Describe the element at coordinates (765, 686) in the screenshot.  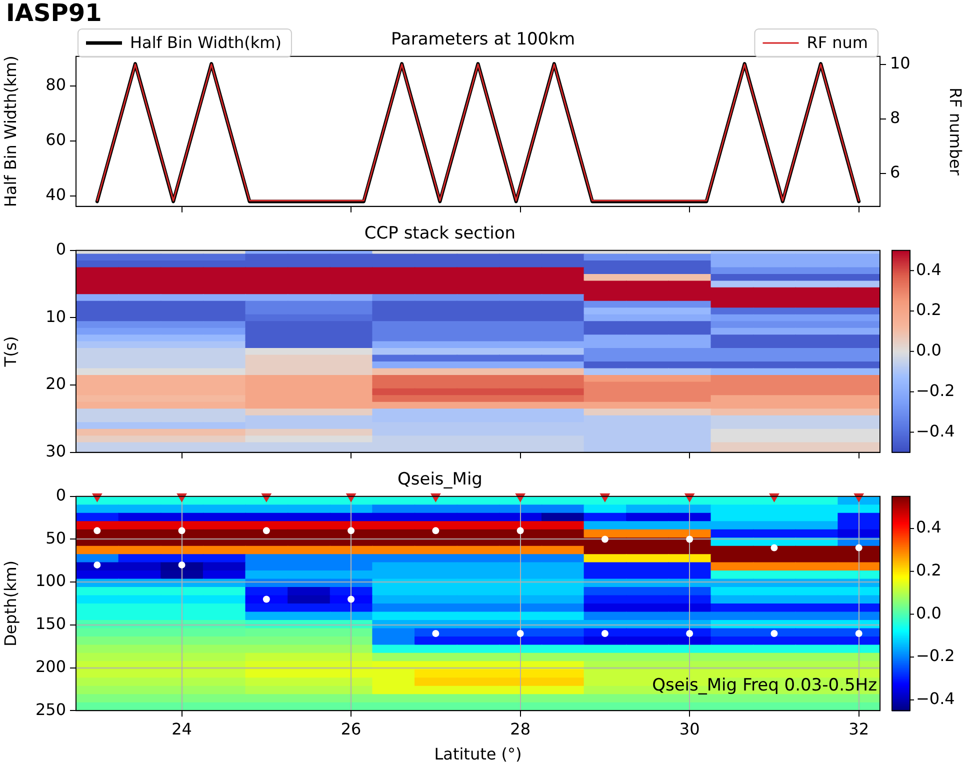
I see `annotation: Qseis_Mig Freq 0.03-0.5Hz` at that location.